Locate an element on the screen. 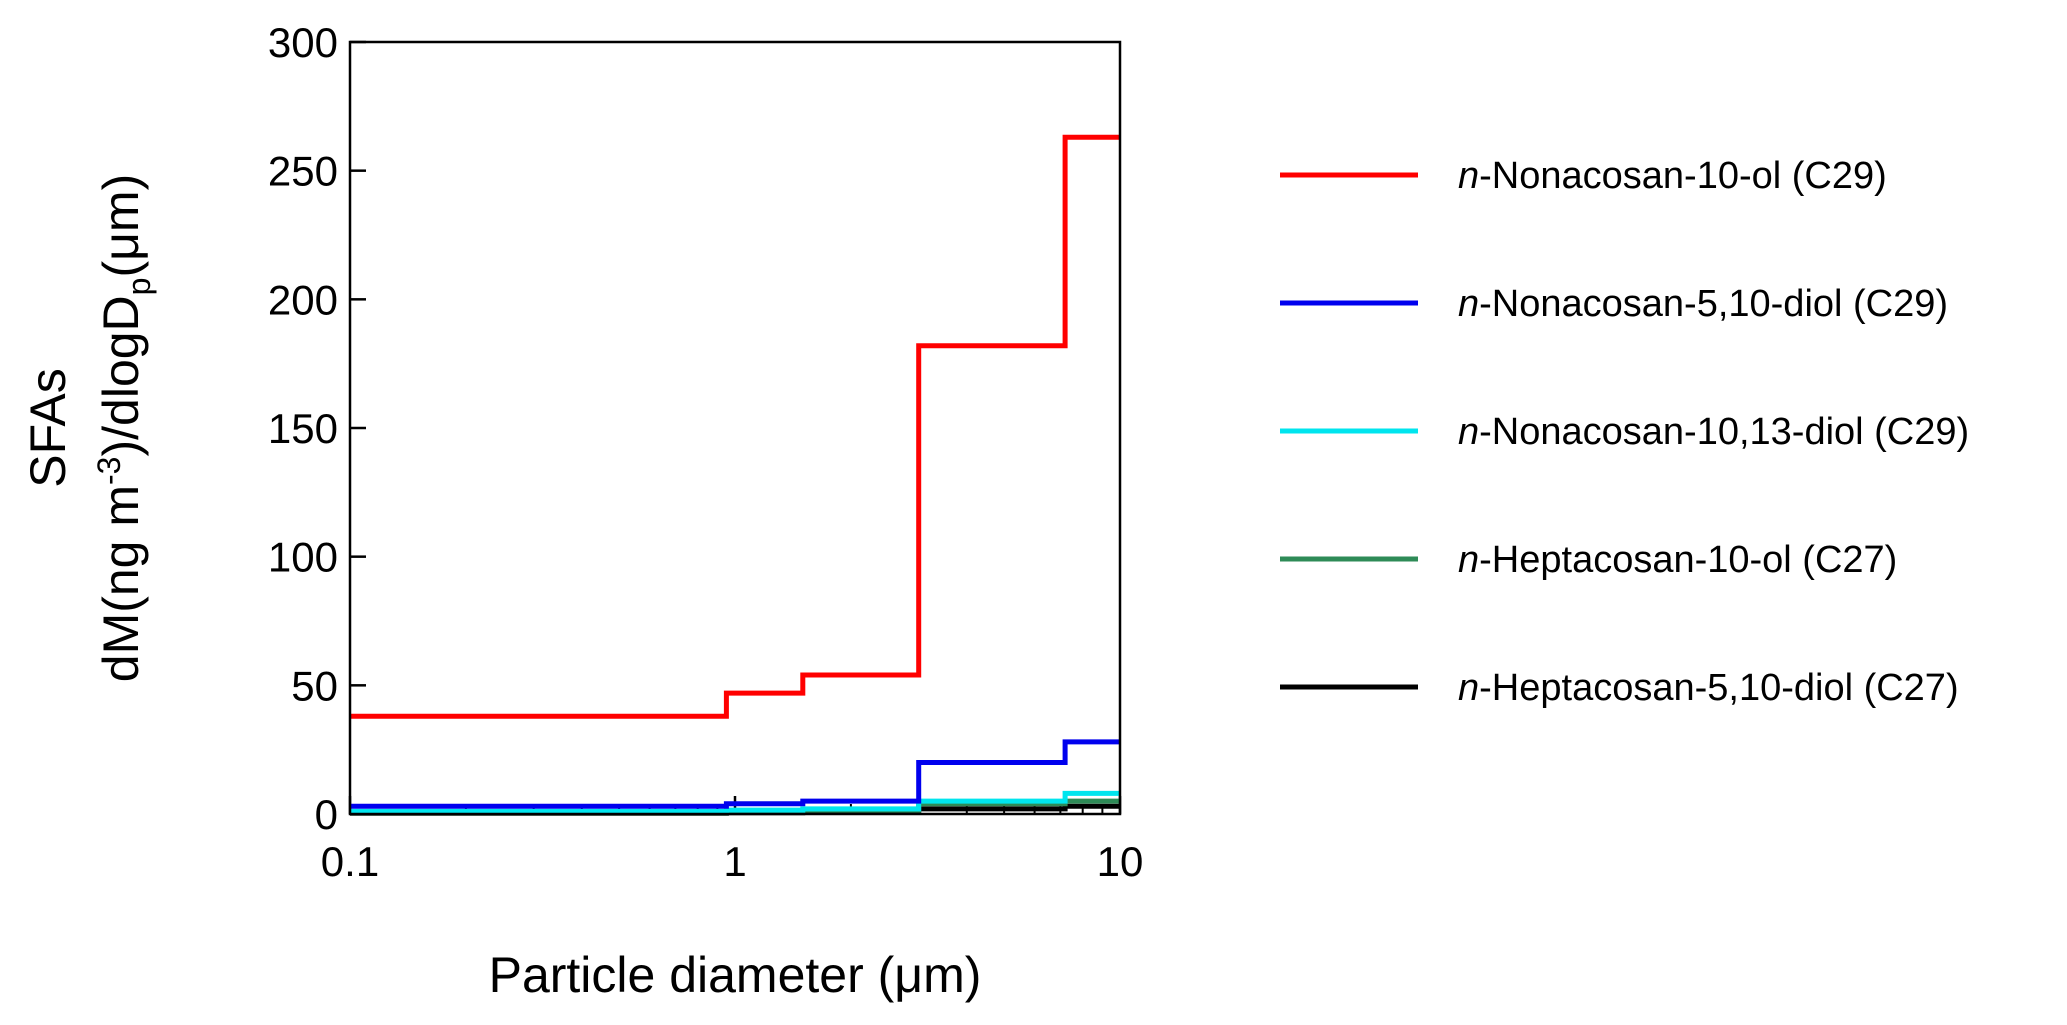 This screenshot has height=1025, width=2067. legend-label-rest: -Nonacosan-10,13-diol (C29) is located at coordinates (1724, 432).